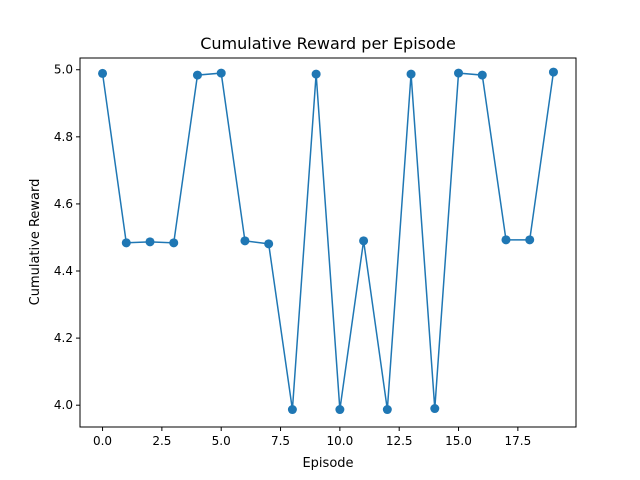 This screenshot has height=480, width=640. I want to click on y-axis: 4.0 4.2 4.4 4.6 4.8 5.0, so click(67, 237).